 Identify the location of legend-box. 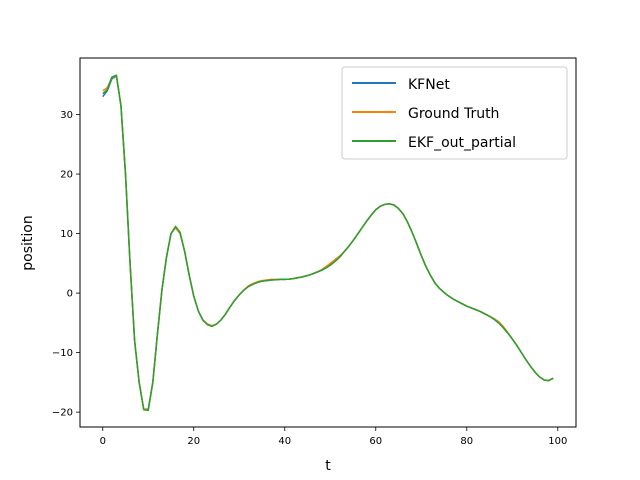
(454, 113).